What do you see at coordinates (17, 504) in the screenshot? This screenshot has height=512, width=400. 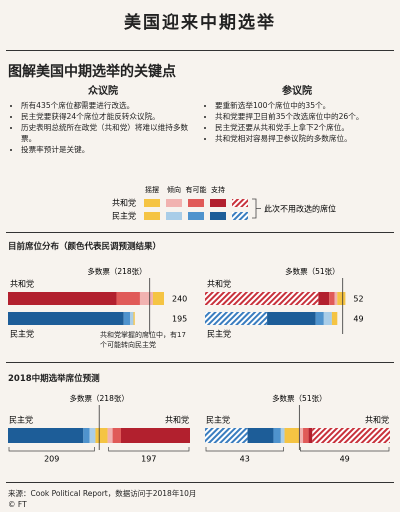 I see `credit: © FT` at bounding box center [17, 504].